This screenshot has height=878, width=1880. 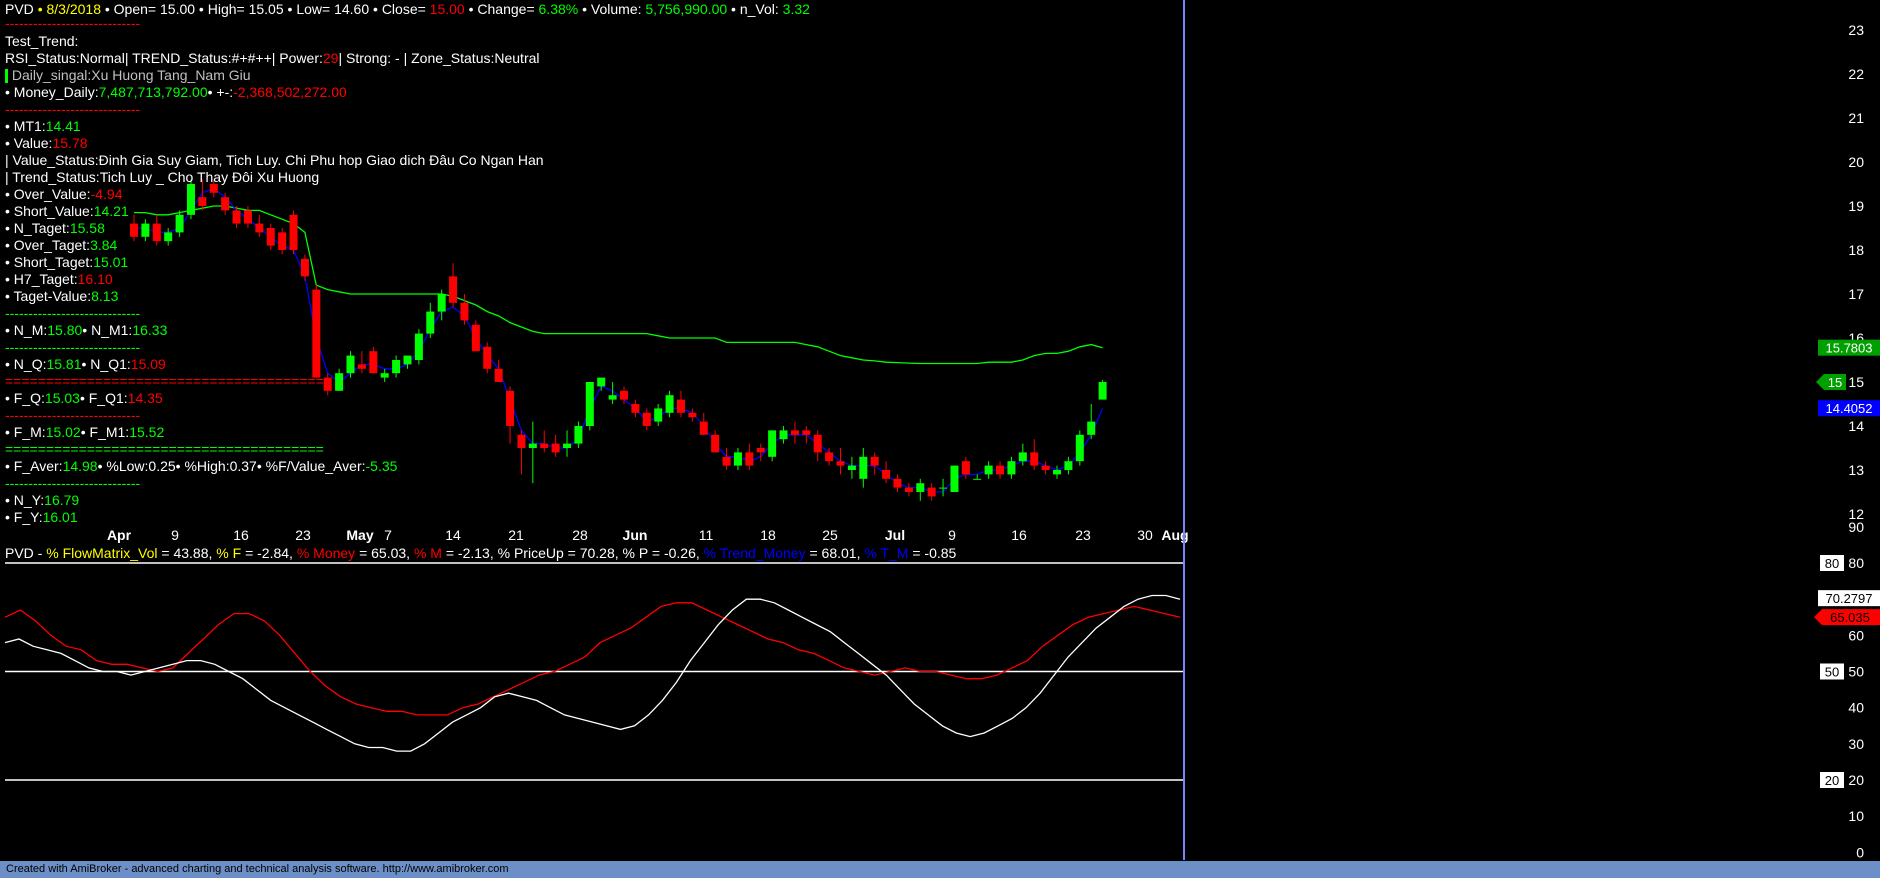 What do you see at coordinates (1856, 527) in the screenshot?
I see `oscillator-tick-label: 90` at bounding box center [1856, 527].